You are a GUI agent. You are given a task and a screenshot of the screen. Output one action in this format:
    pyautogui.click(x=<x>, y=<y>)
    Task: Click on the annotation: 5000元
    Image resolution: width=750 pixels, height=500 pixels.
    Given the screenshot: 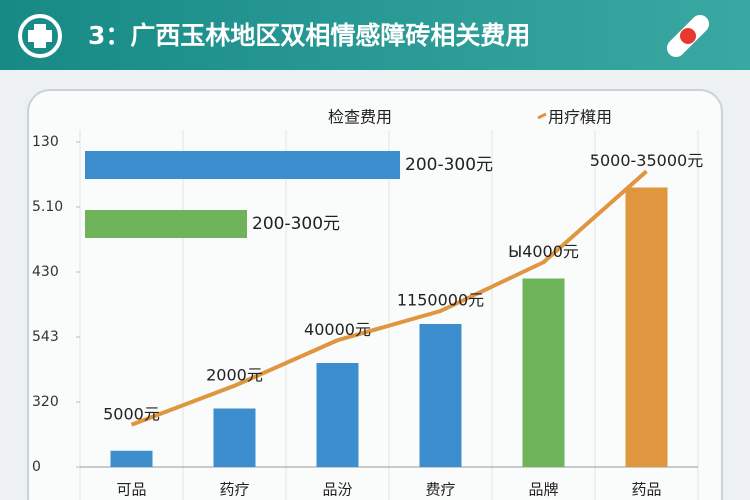 What is the action you would take?
    pyautogui.click(x=131, y=413)
    